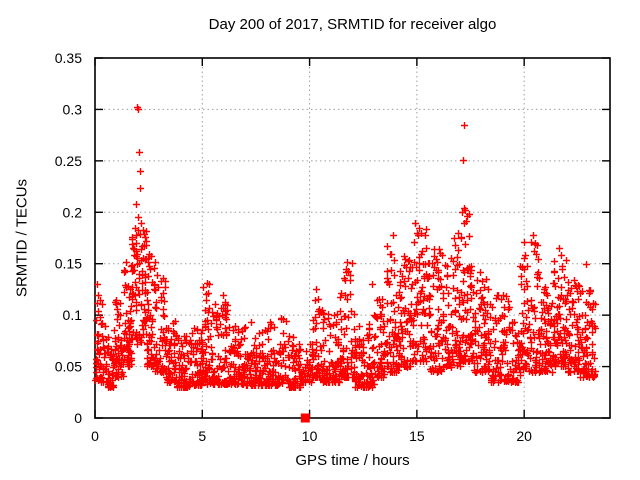  Describe the element at coordinates (73, 212) in the screenshot. I see `y-tick-label: 0.2` at that location.